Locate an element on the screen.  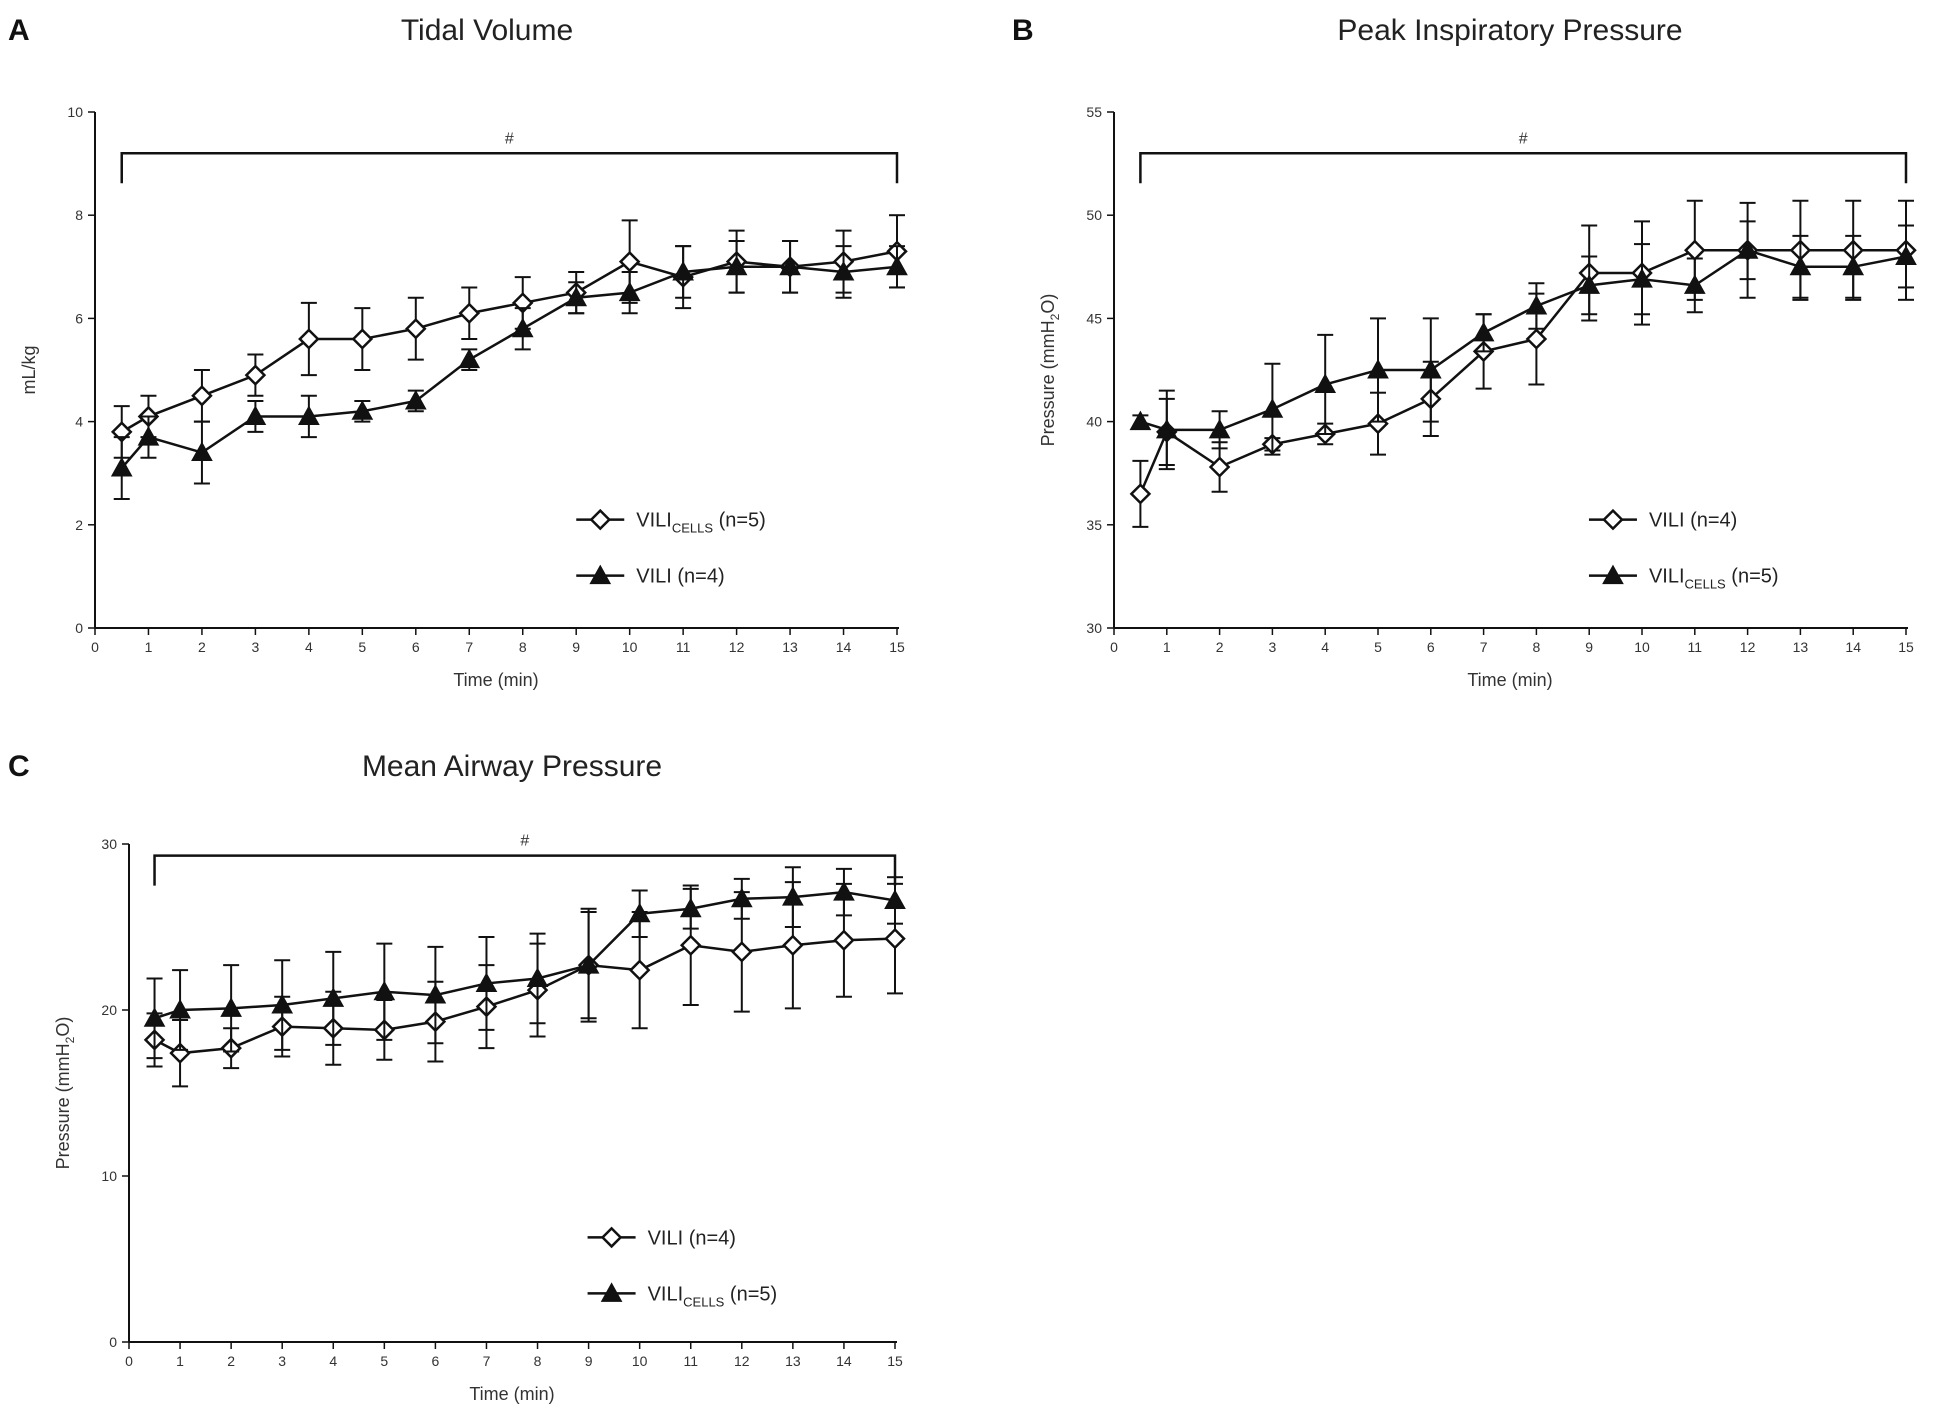
x-tick-label: 14 is located at coordinates (1853, 647).